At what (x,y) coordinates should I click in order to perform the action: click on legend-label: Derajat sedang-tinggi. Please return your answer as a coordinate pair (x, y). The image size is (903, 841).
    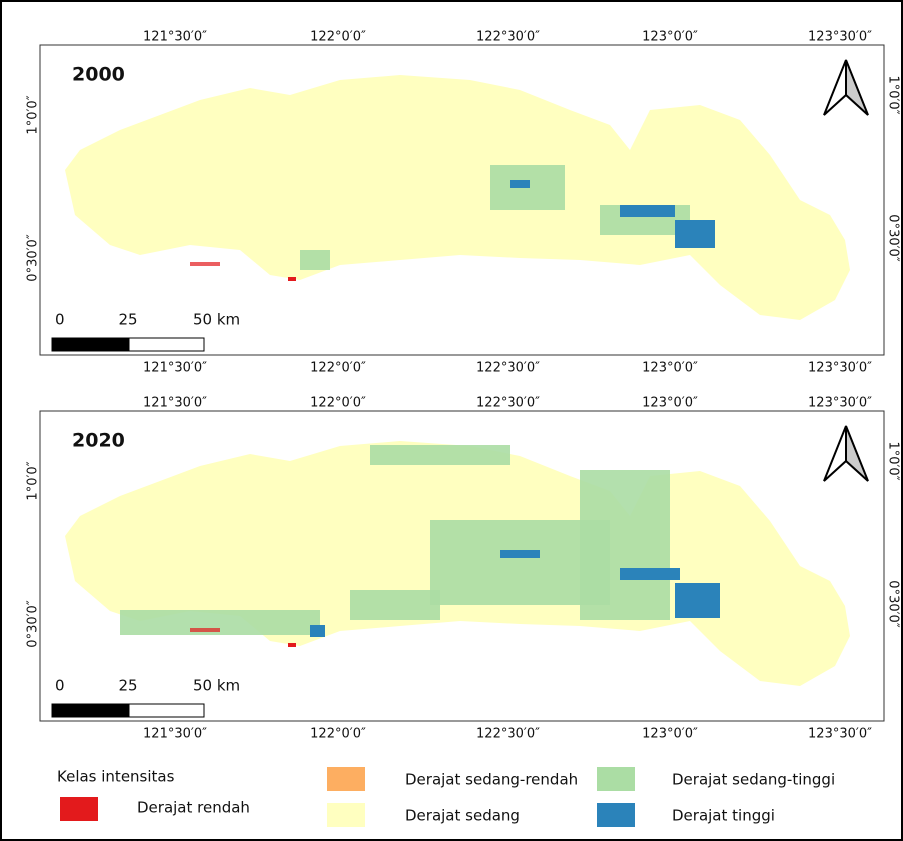
    Looking at the image, I should click on (753, 780).